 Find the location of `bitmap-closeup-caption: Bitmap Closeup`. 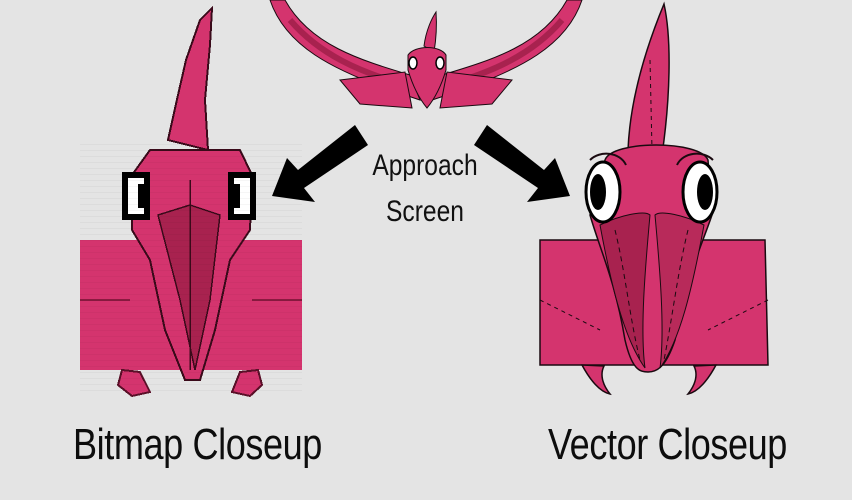

bitmap-closeup-caption: Bitmap Closeup is located at coordinates (197, 444).